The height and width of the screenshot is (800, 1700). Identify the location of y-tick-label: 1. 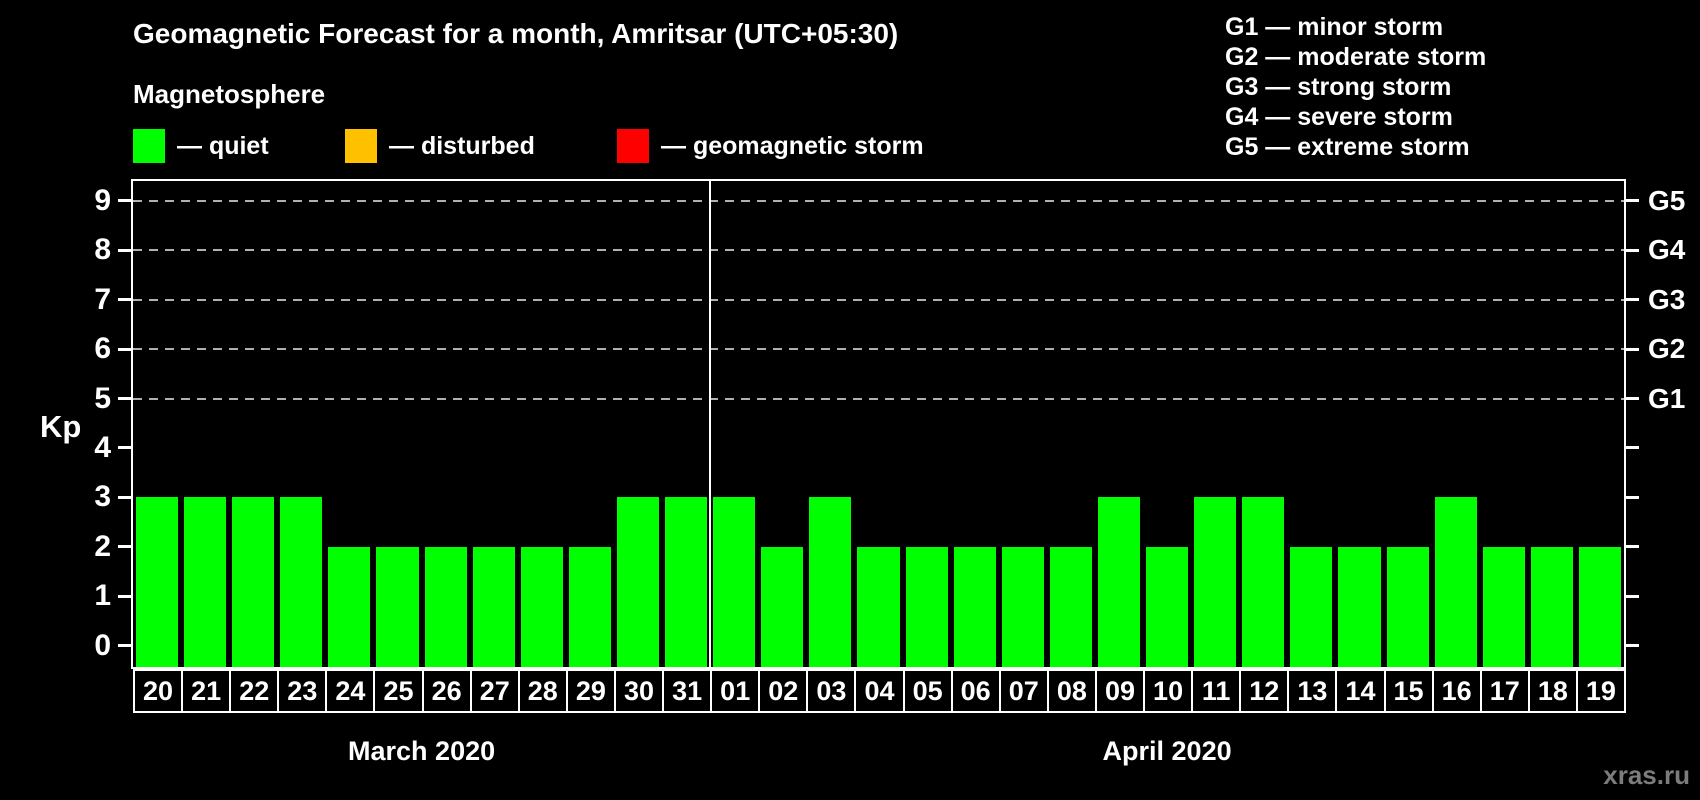
(102, 596).